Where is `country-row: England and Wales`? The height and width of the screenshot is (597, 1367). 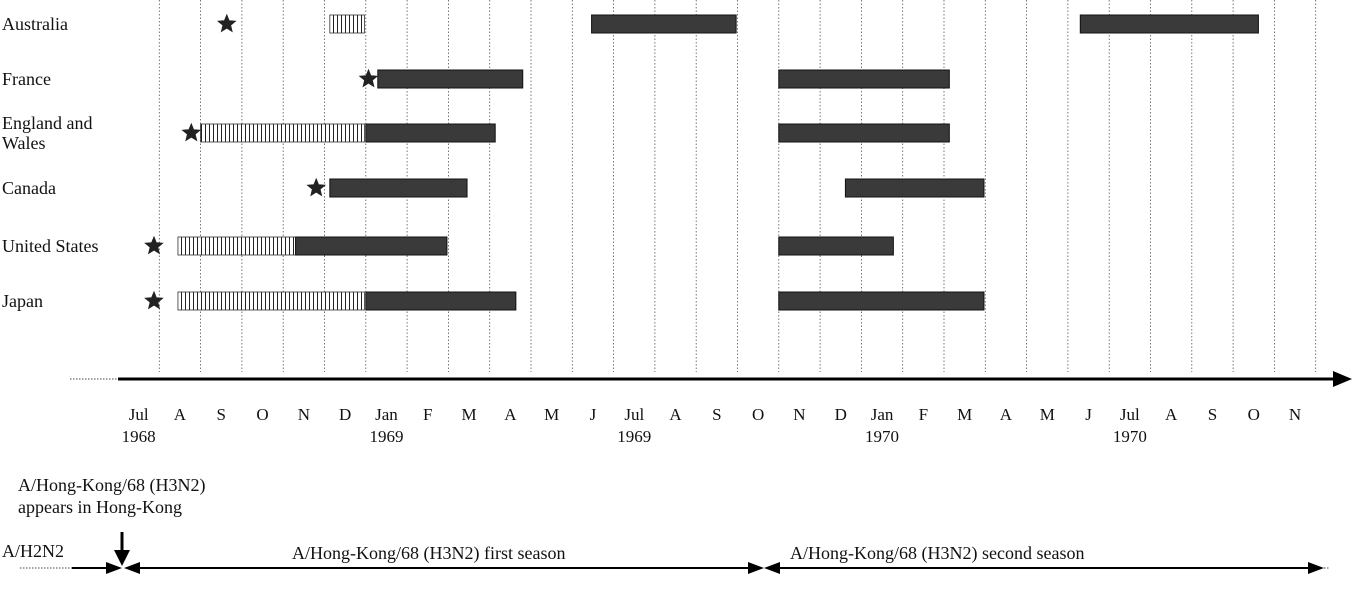
country-row: England and Wales is located at coordinates (476, 133).